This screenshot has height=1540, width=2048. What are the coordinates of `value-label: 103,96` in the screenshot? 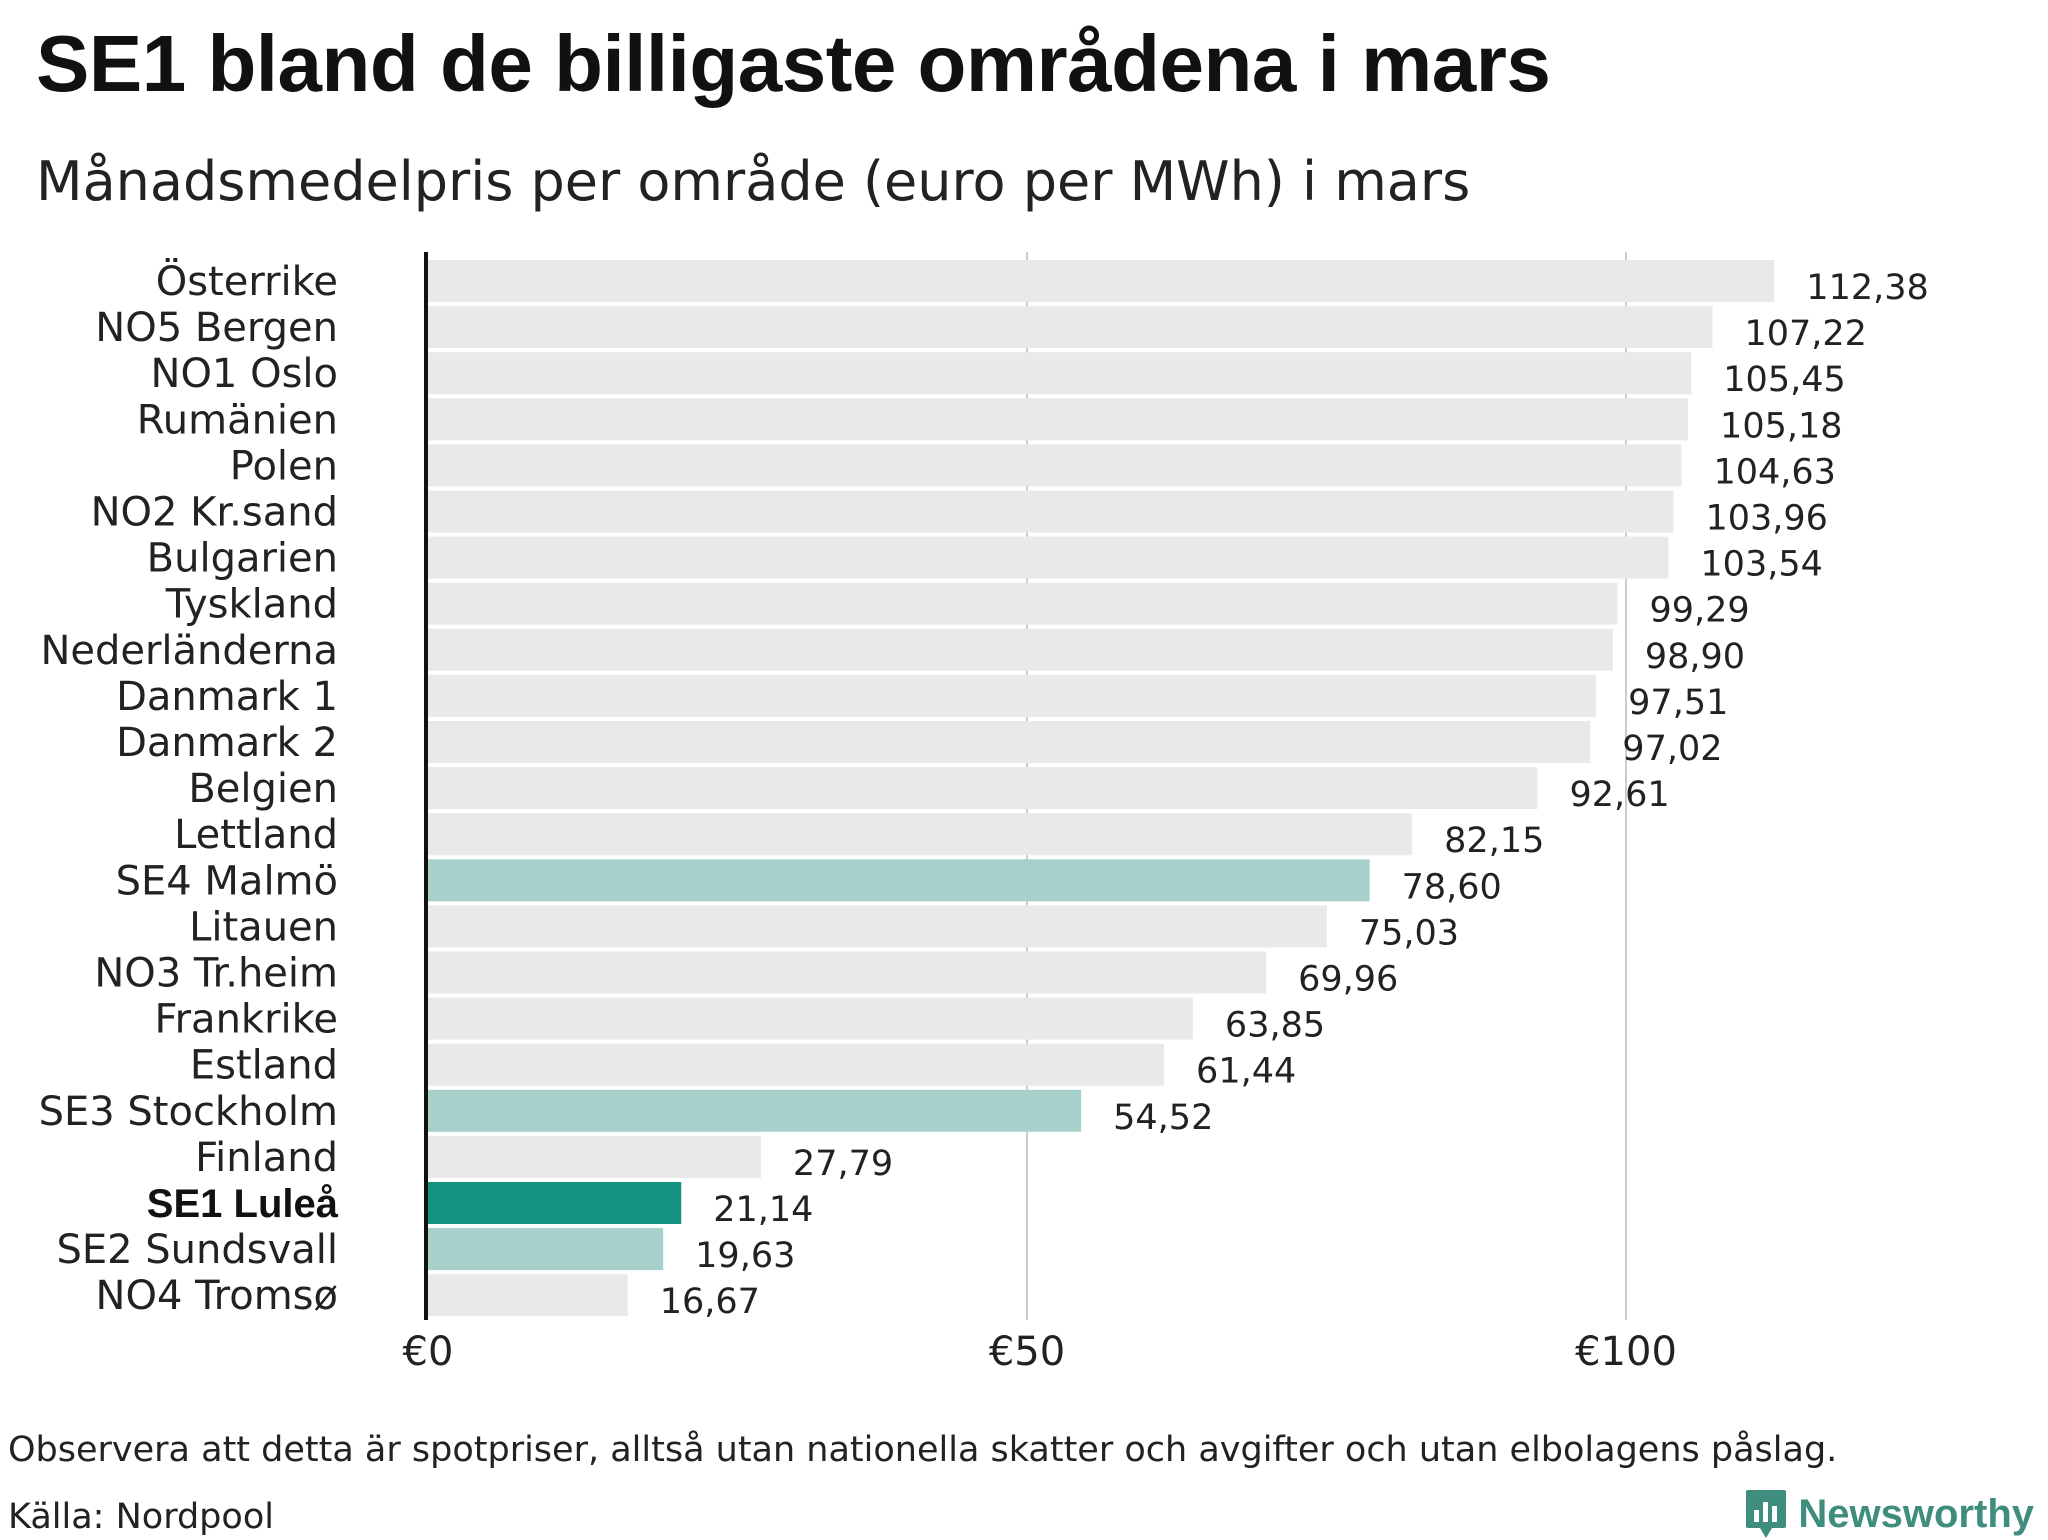 It's located at (1766, 519).